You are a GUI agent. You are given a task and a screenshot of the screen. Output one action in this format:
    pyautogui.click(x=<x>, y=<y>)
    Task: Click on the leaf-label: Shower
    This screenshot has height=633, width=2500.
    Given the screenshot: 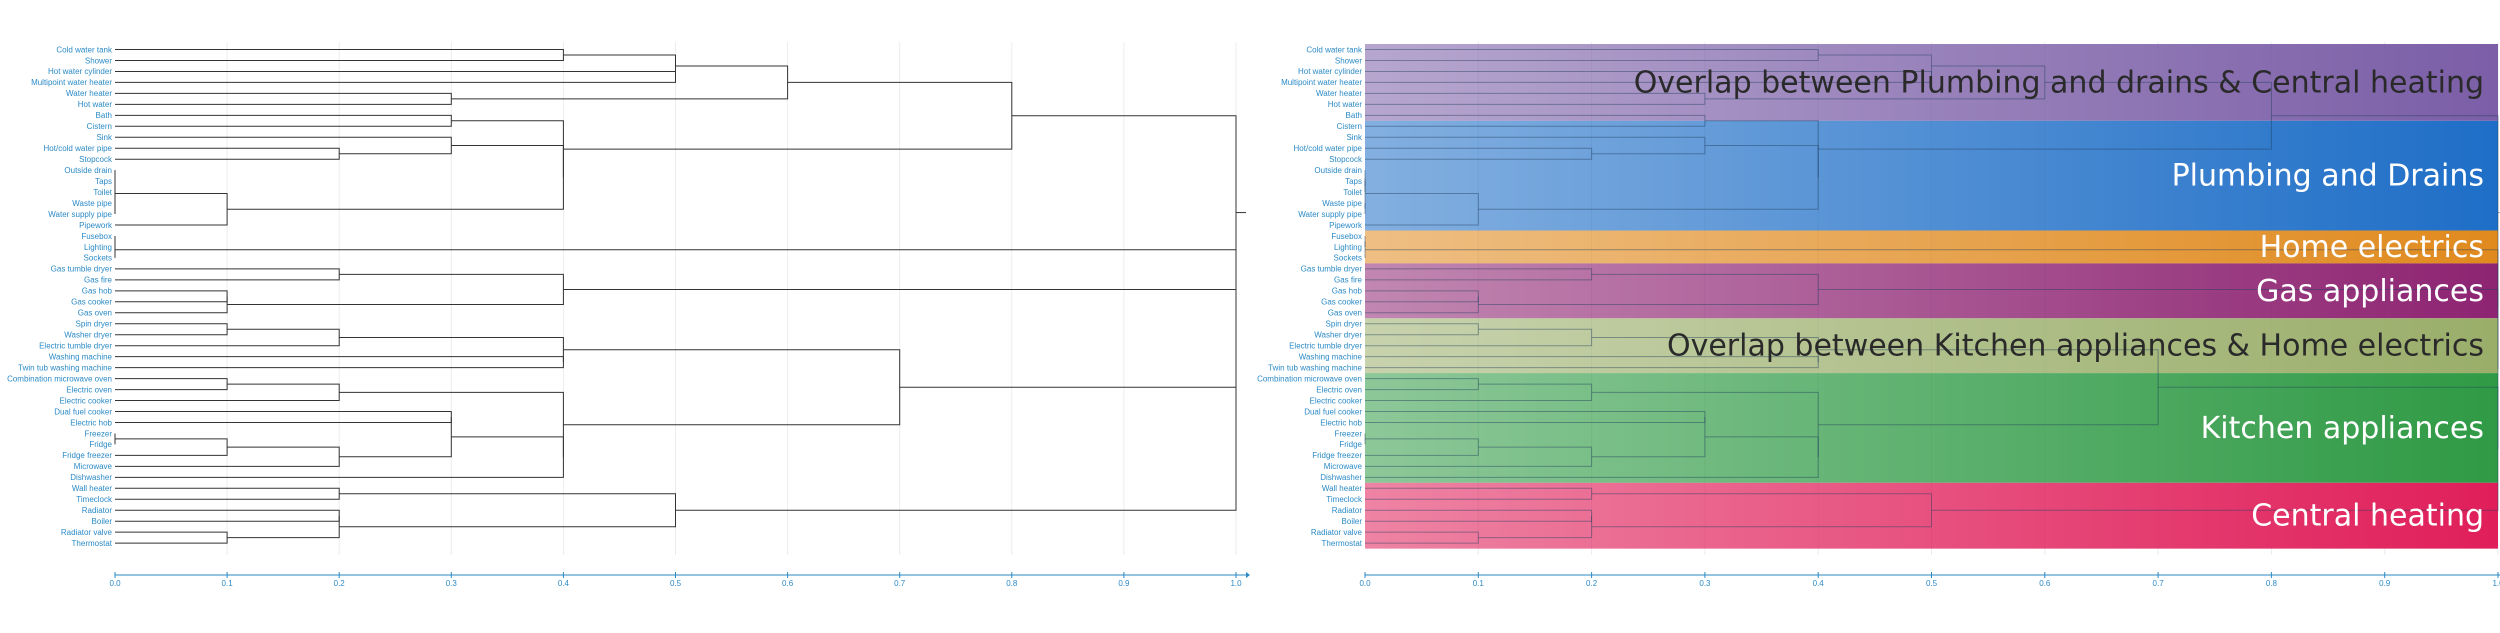 What is the action you would take?
    pyautogui.click(x=1348, y=60)
    